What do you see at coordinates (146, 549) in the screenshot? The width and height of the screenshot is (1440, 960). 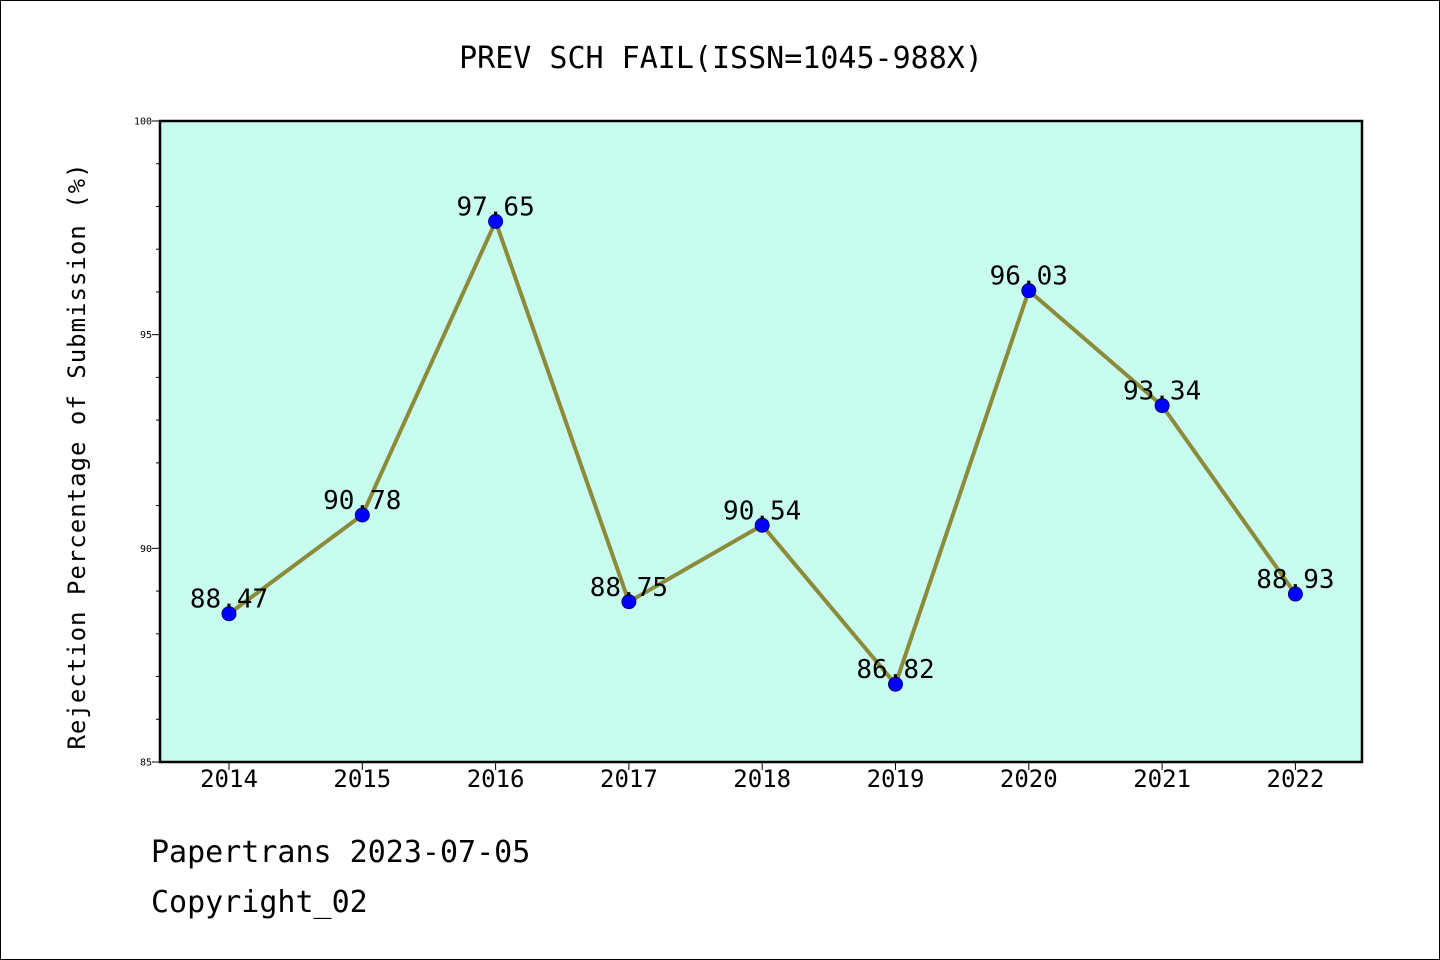 I see `y-tick-label: 90` at bounding box center [146, 549].